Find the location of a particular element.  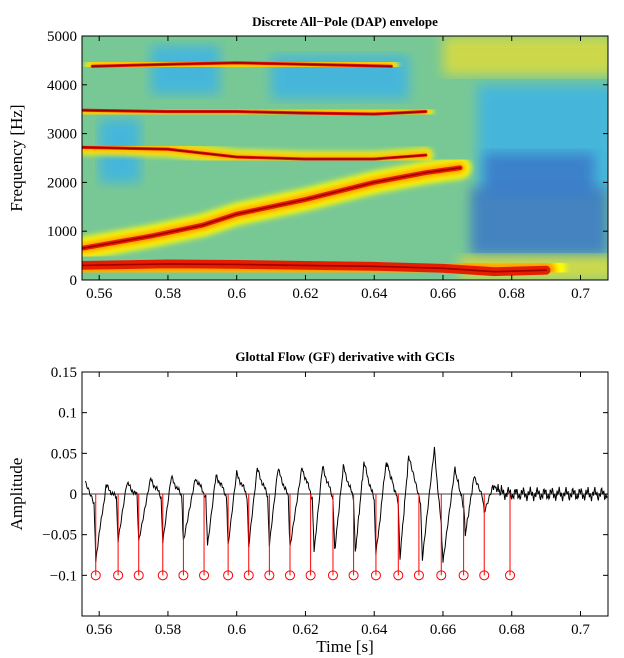

y-tick-label: 0.1 is located at coordinates (67, 414).